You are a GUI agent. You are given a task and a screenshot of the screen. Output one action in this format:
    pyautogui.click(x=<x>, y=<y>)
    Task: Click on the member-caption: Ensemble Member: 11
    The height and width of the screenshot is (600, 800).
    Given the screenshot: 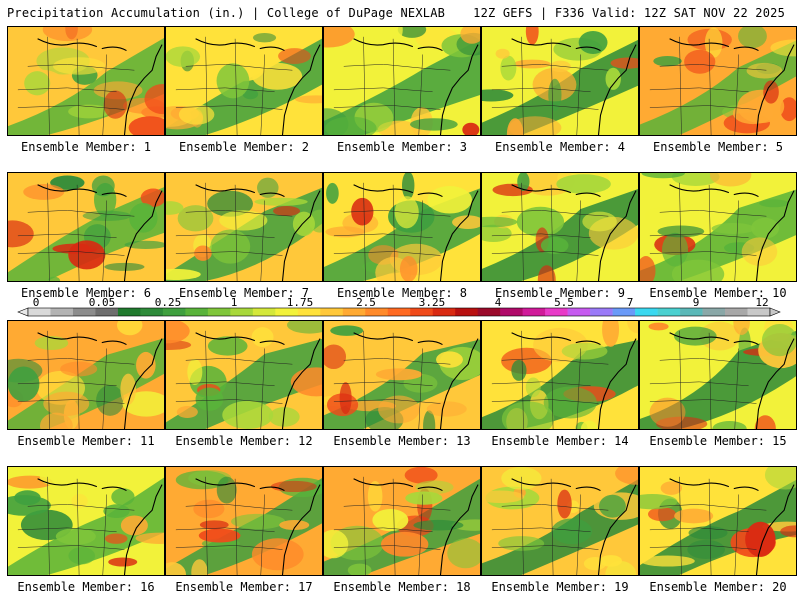 What is the action you would take?
    pyautogui.click(x=86, y=441)
    